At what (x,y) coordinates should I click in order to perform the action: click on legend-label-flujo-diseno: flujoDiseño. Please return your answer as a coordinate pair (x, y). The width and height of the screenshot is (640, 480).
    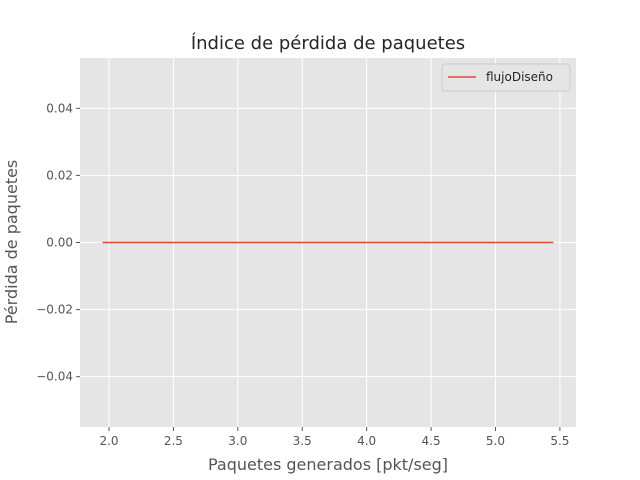
    Looking at the image, I should click on (519, 77).